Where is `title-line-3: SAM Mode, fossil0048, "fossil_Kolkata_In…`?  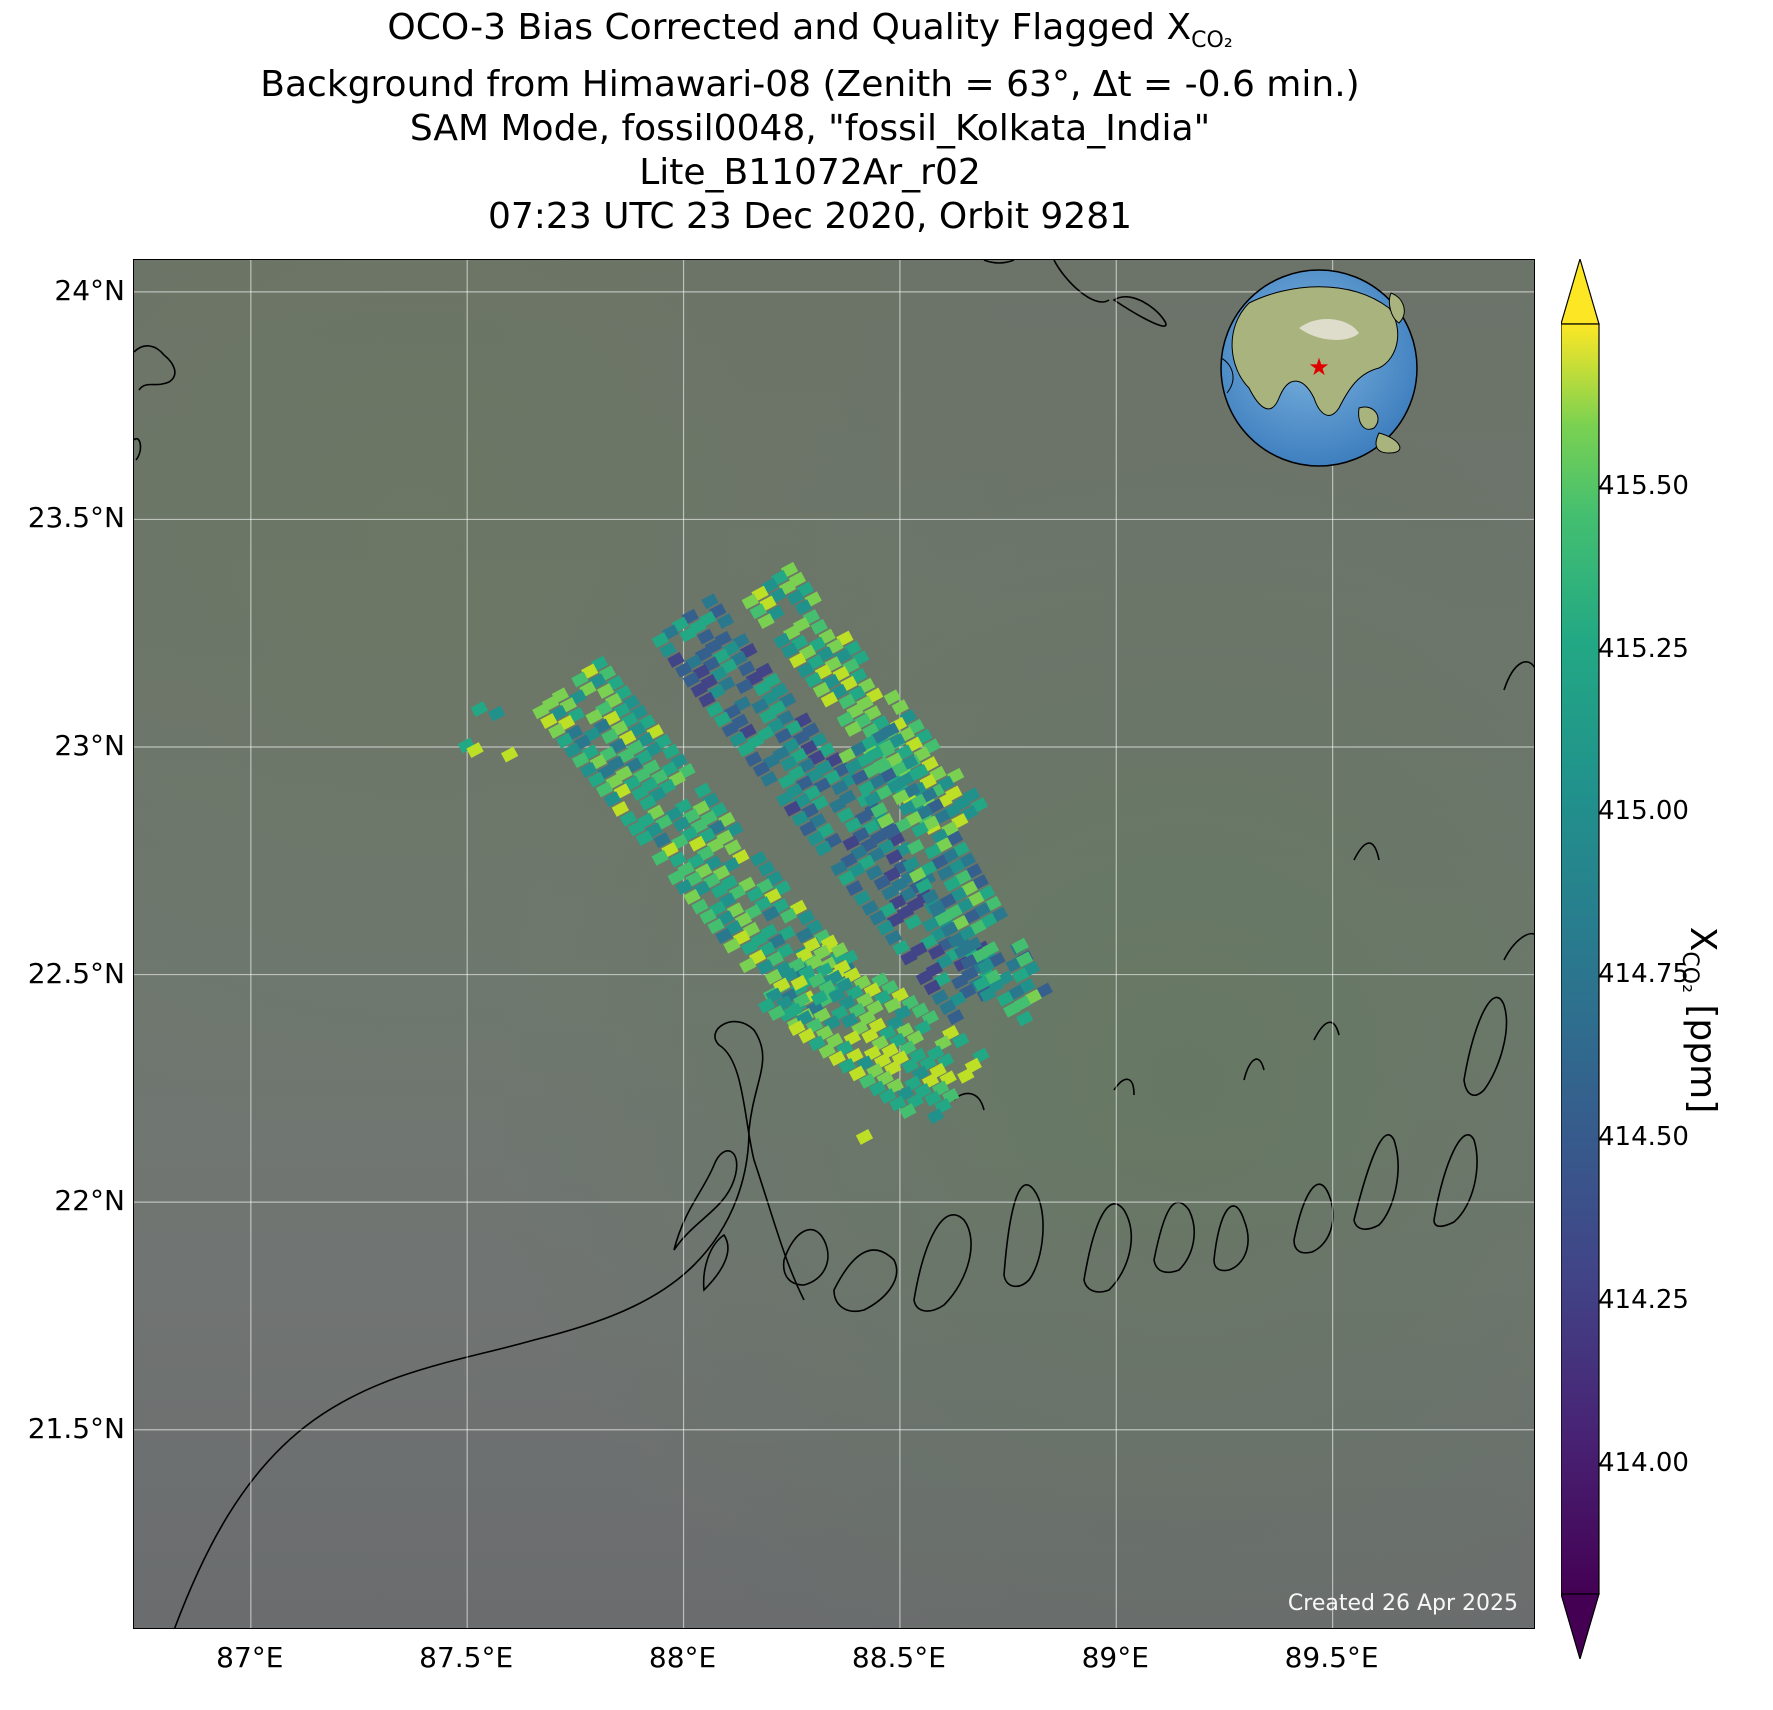
title-line-3: SAM Mode, fossil0048, "fossil_Kolkata_In… is located at coordinates (810, 129).